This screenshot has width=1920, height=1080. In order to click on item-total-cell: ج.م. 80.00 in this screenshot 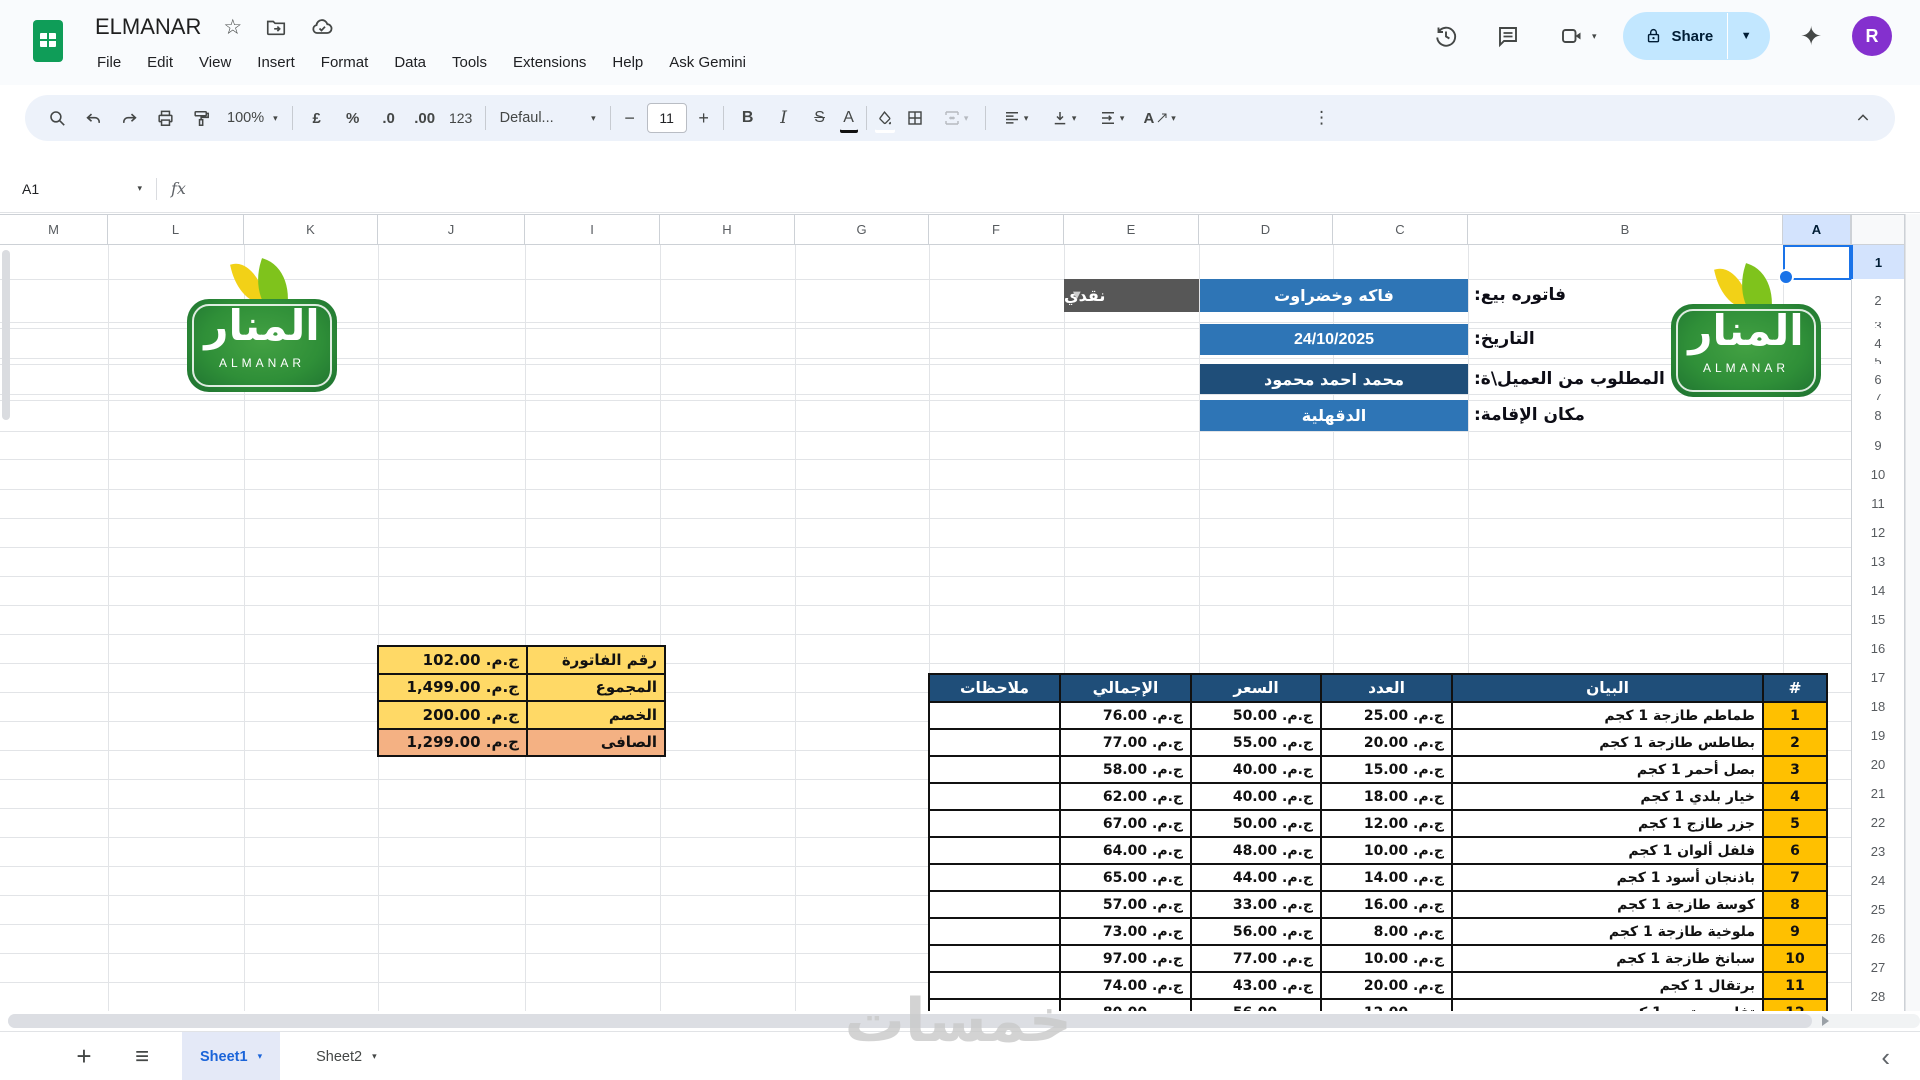, I will do `click(1125, 1004)`.